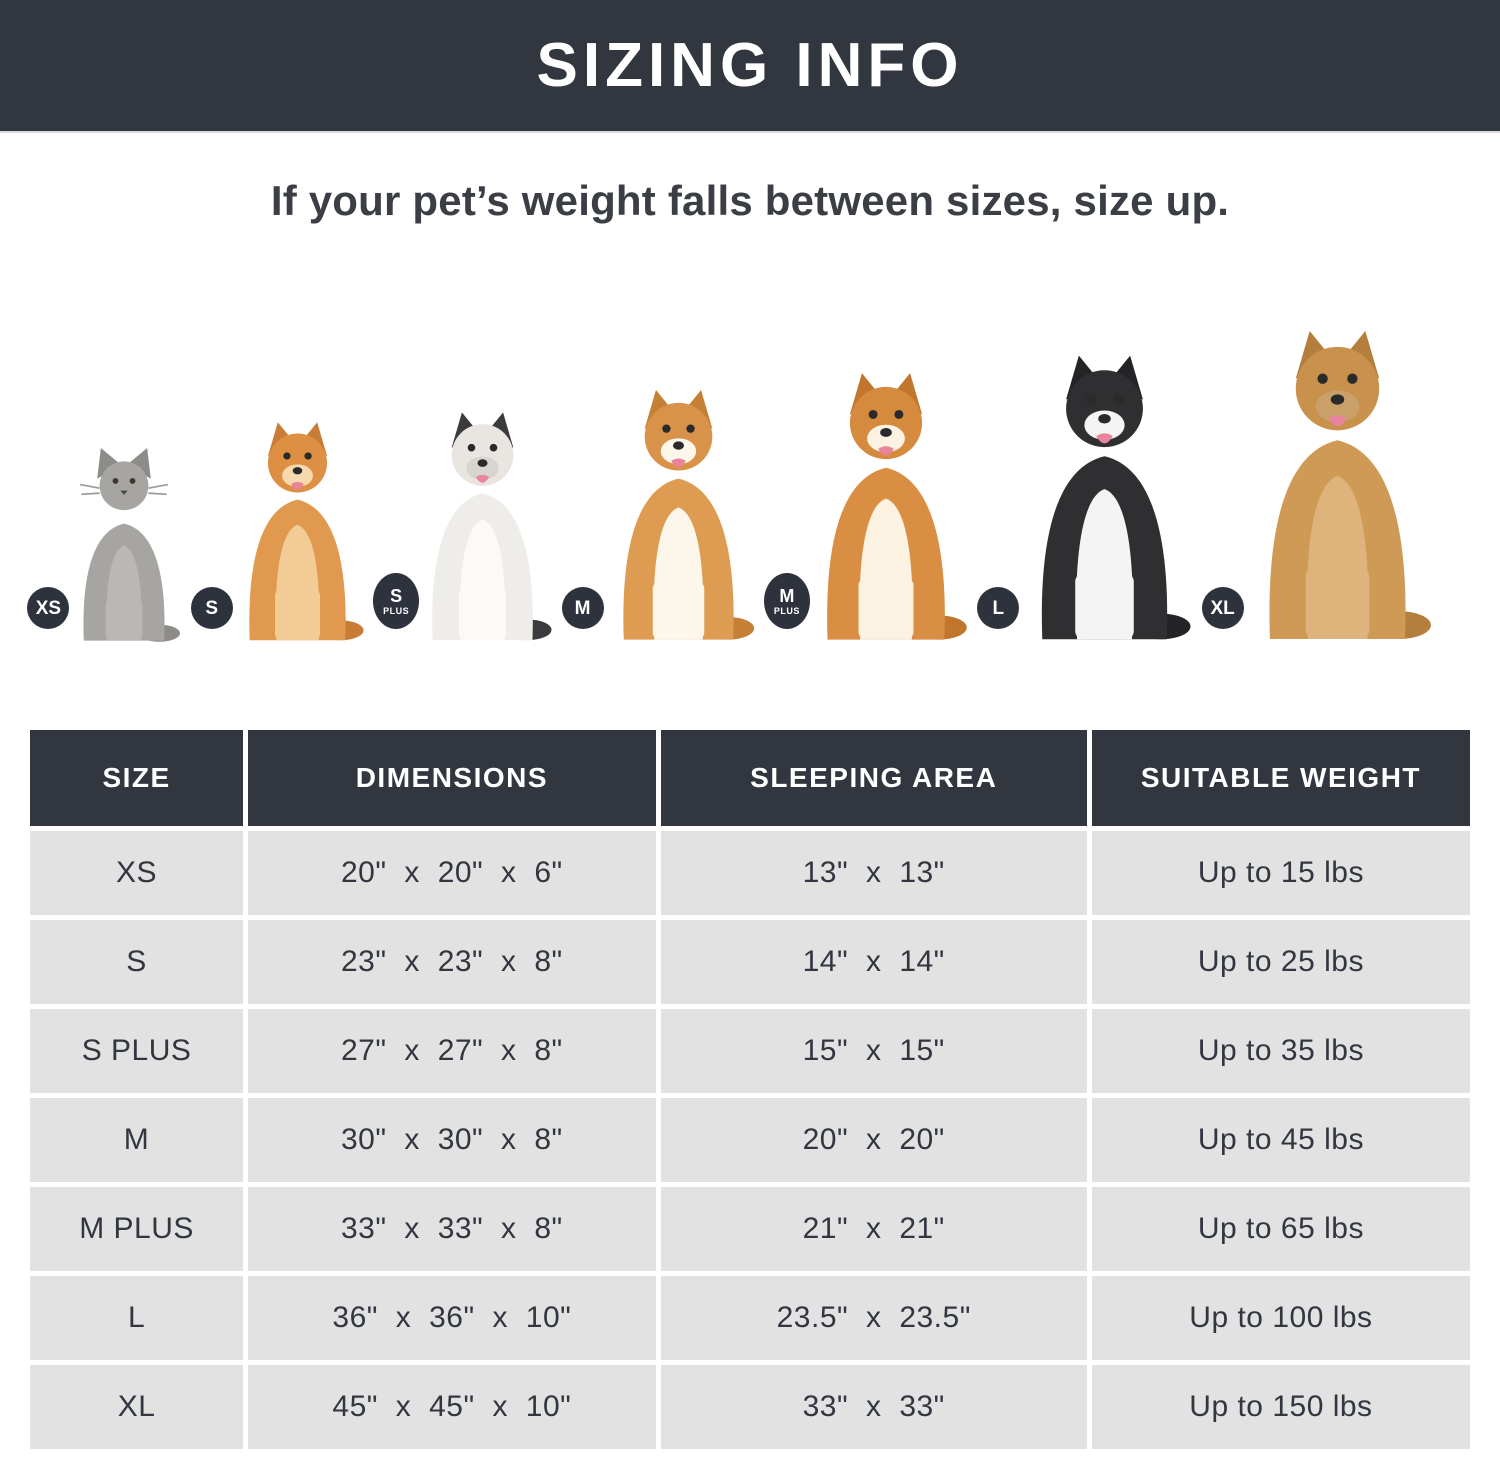 The image size is (1500, 1463). What do you see at coordinates (1280, 1318) in the screenshot?
I see `table-cell-suitable-weight: Up to 100 lbs` at bounding box center [1280, 1318].